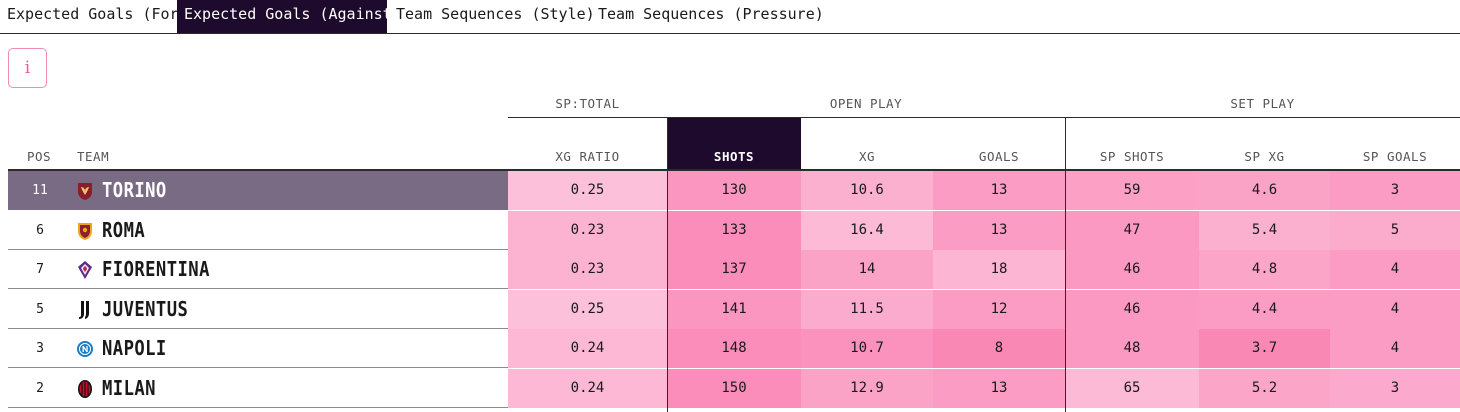 Image resolution: width=1460 pixels, height=412 pixels. What do you see at coordinates (866, 103) in the screenshot?
I see `group-header-open-play: OPEN PLAY` at bounding box center [866, 103].